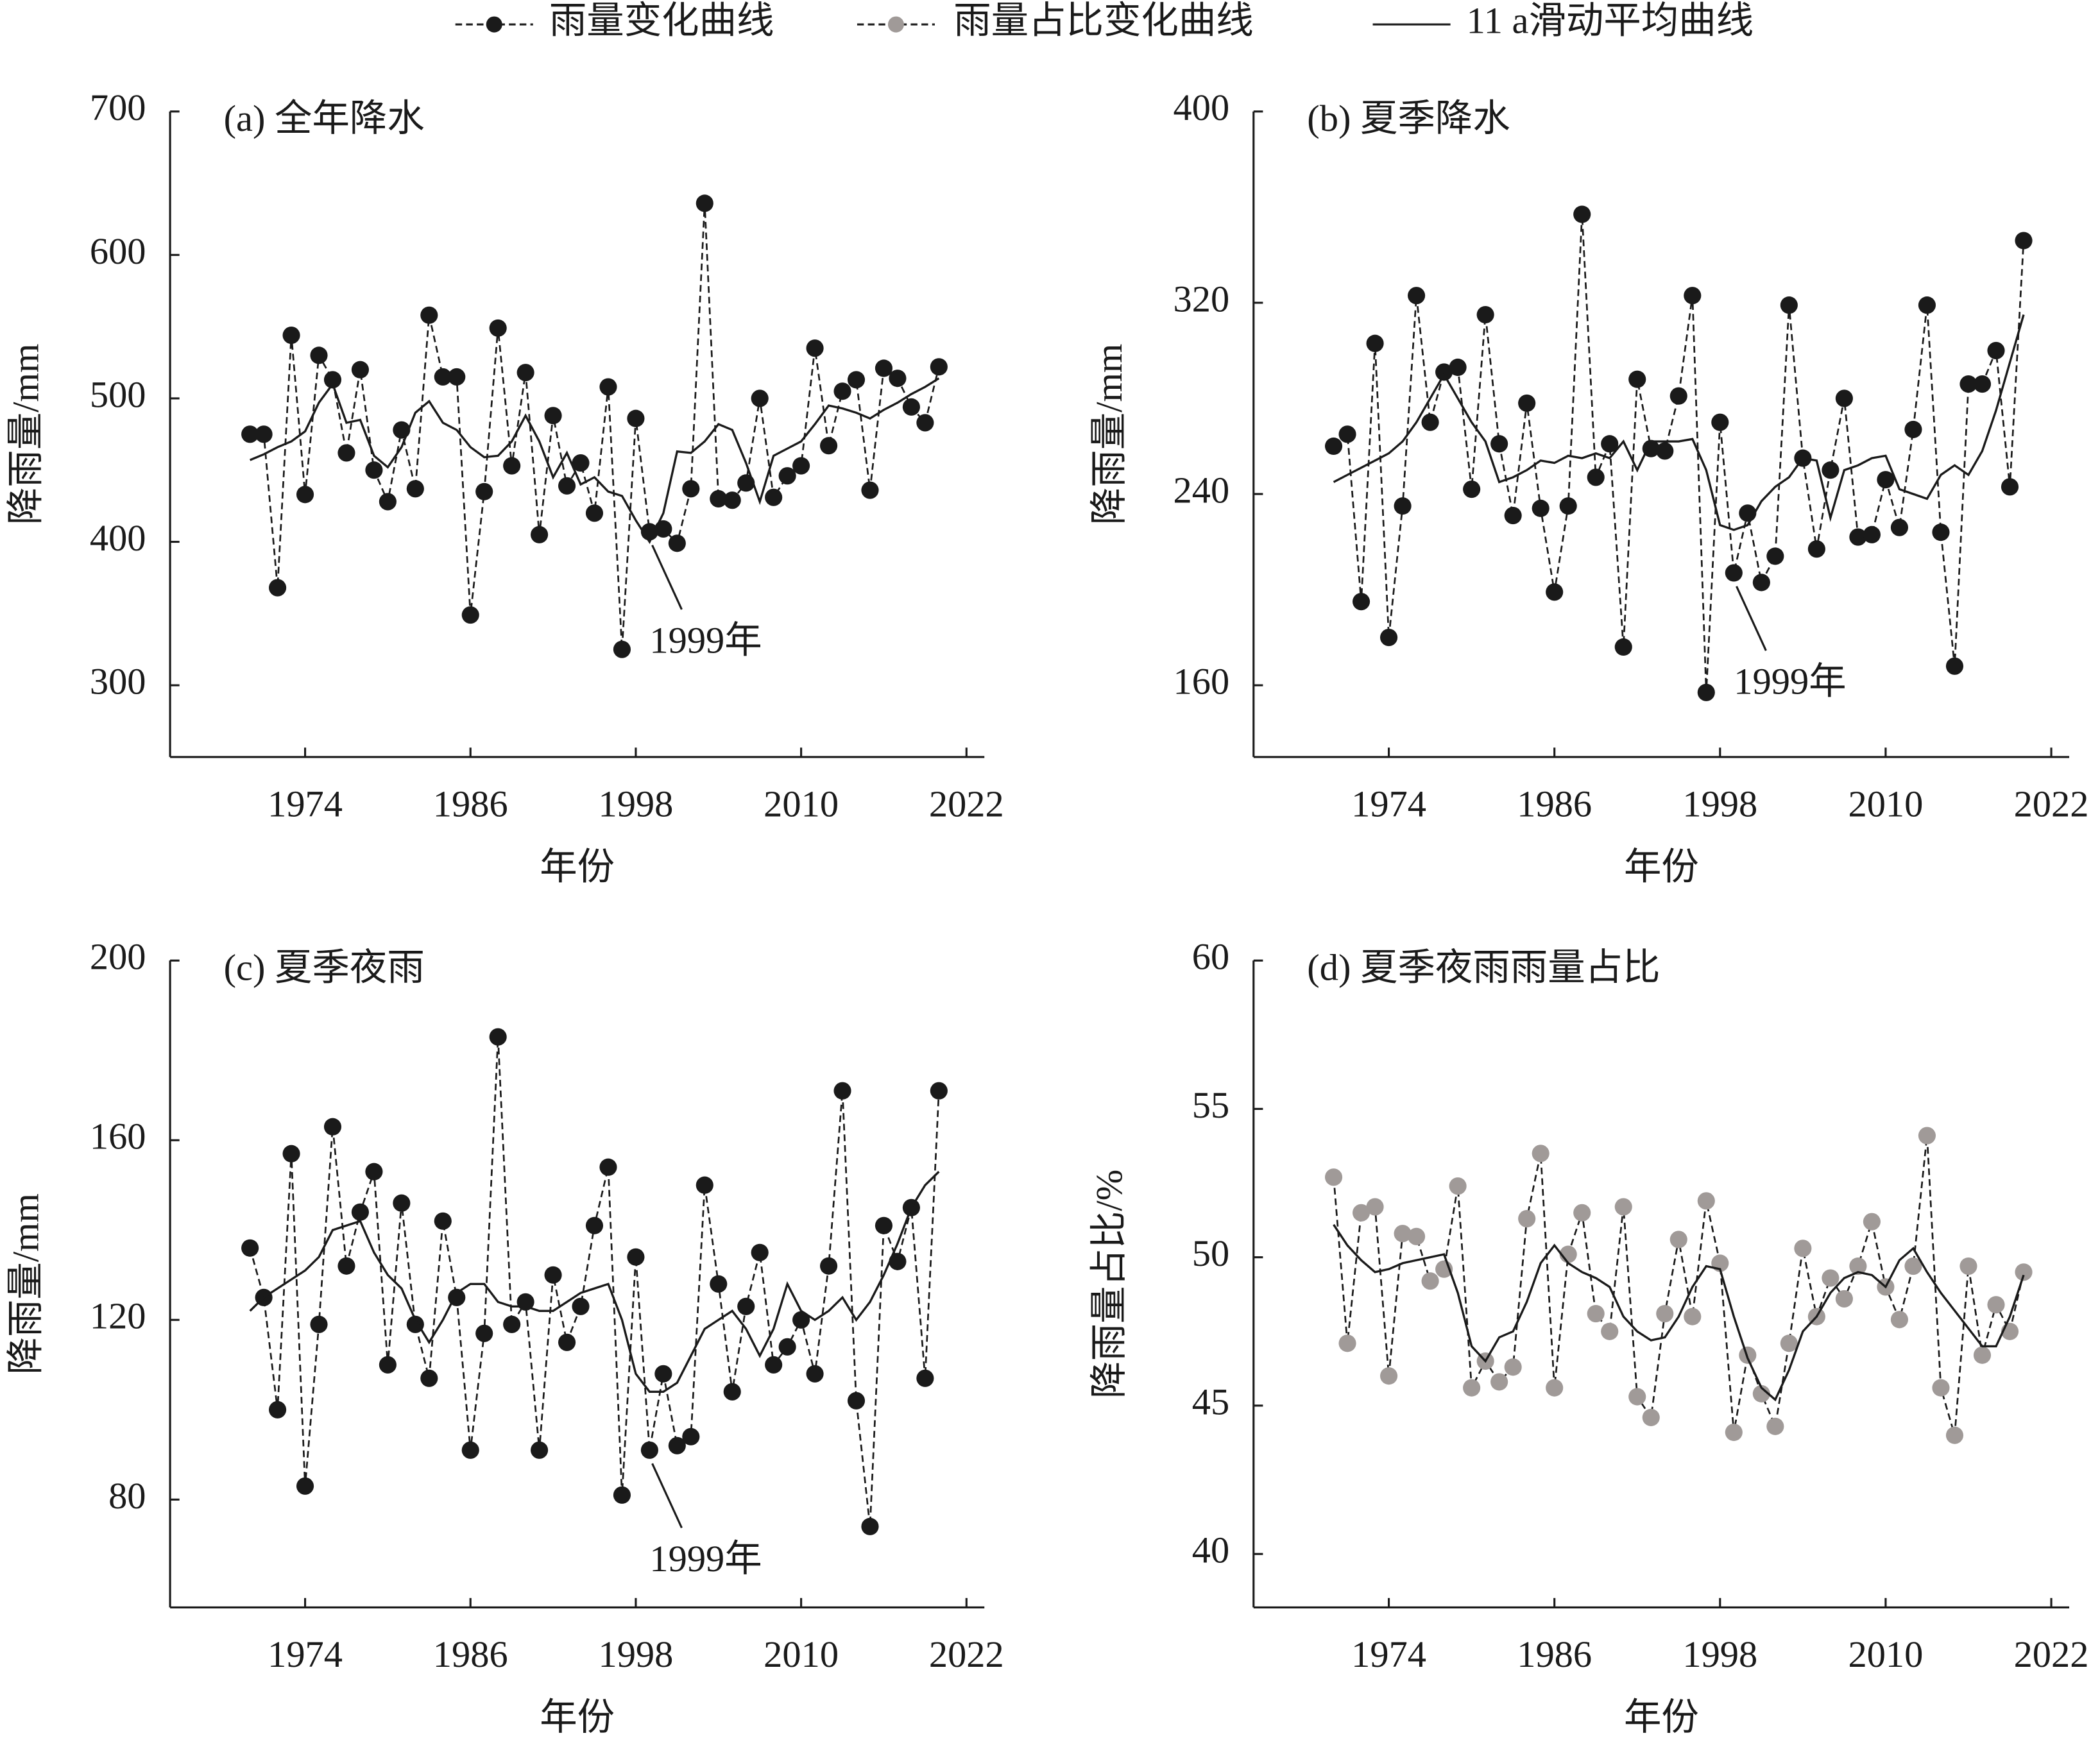  Describe the element at coordinates (118, 1316) in the screenshot. I see `y-tick-label: 120` at that location.